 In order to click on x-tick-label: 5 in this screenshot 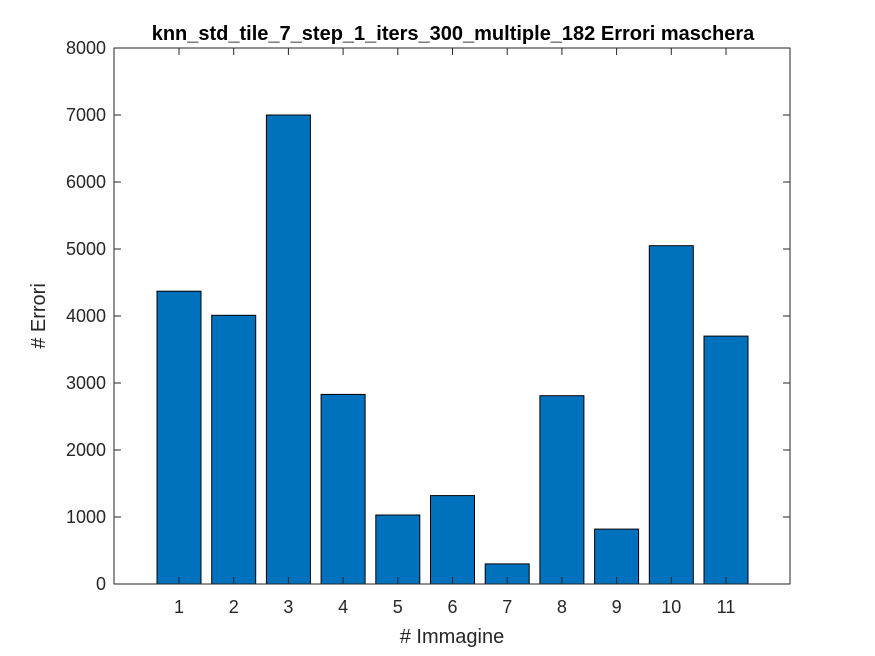, I will do `click(398, 607)`.